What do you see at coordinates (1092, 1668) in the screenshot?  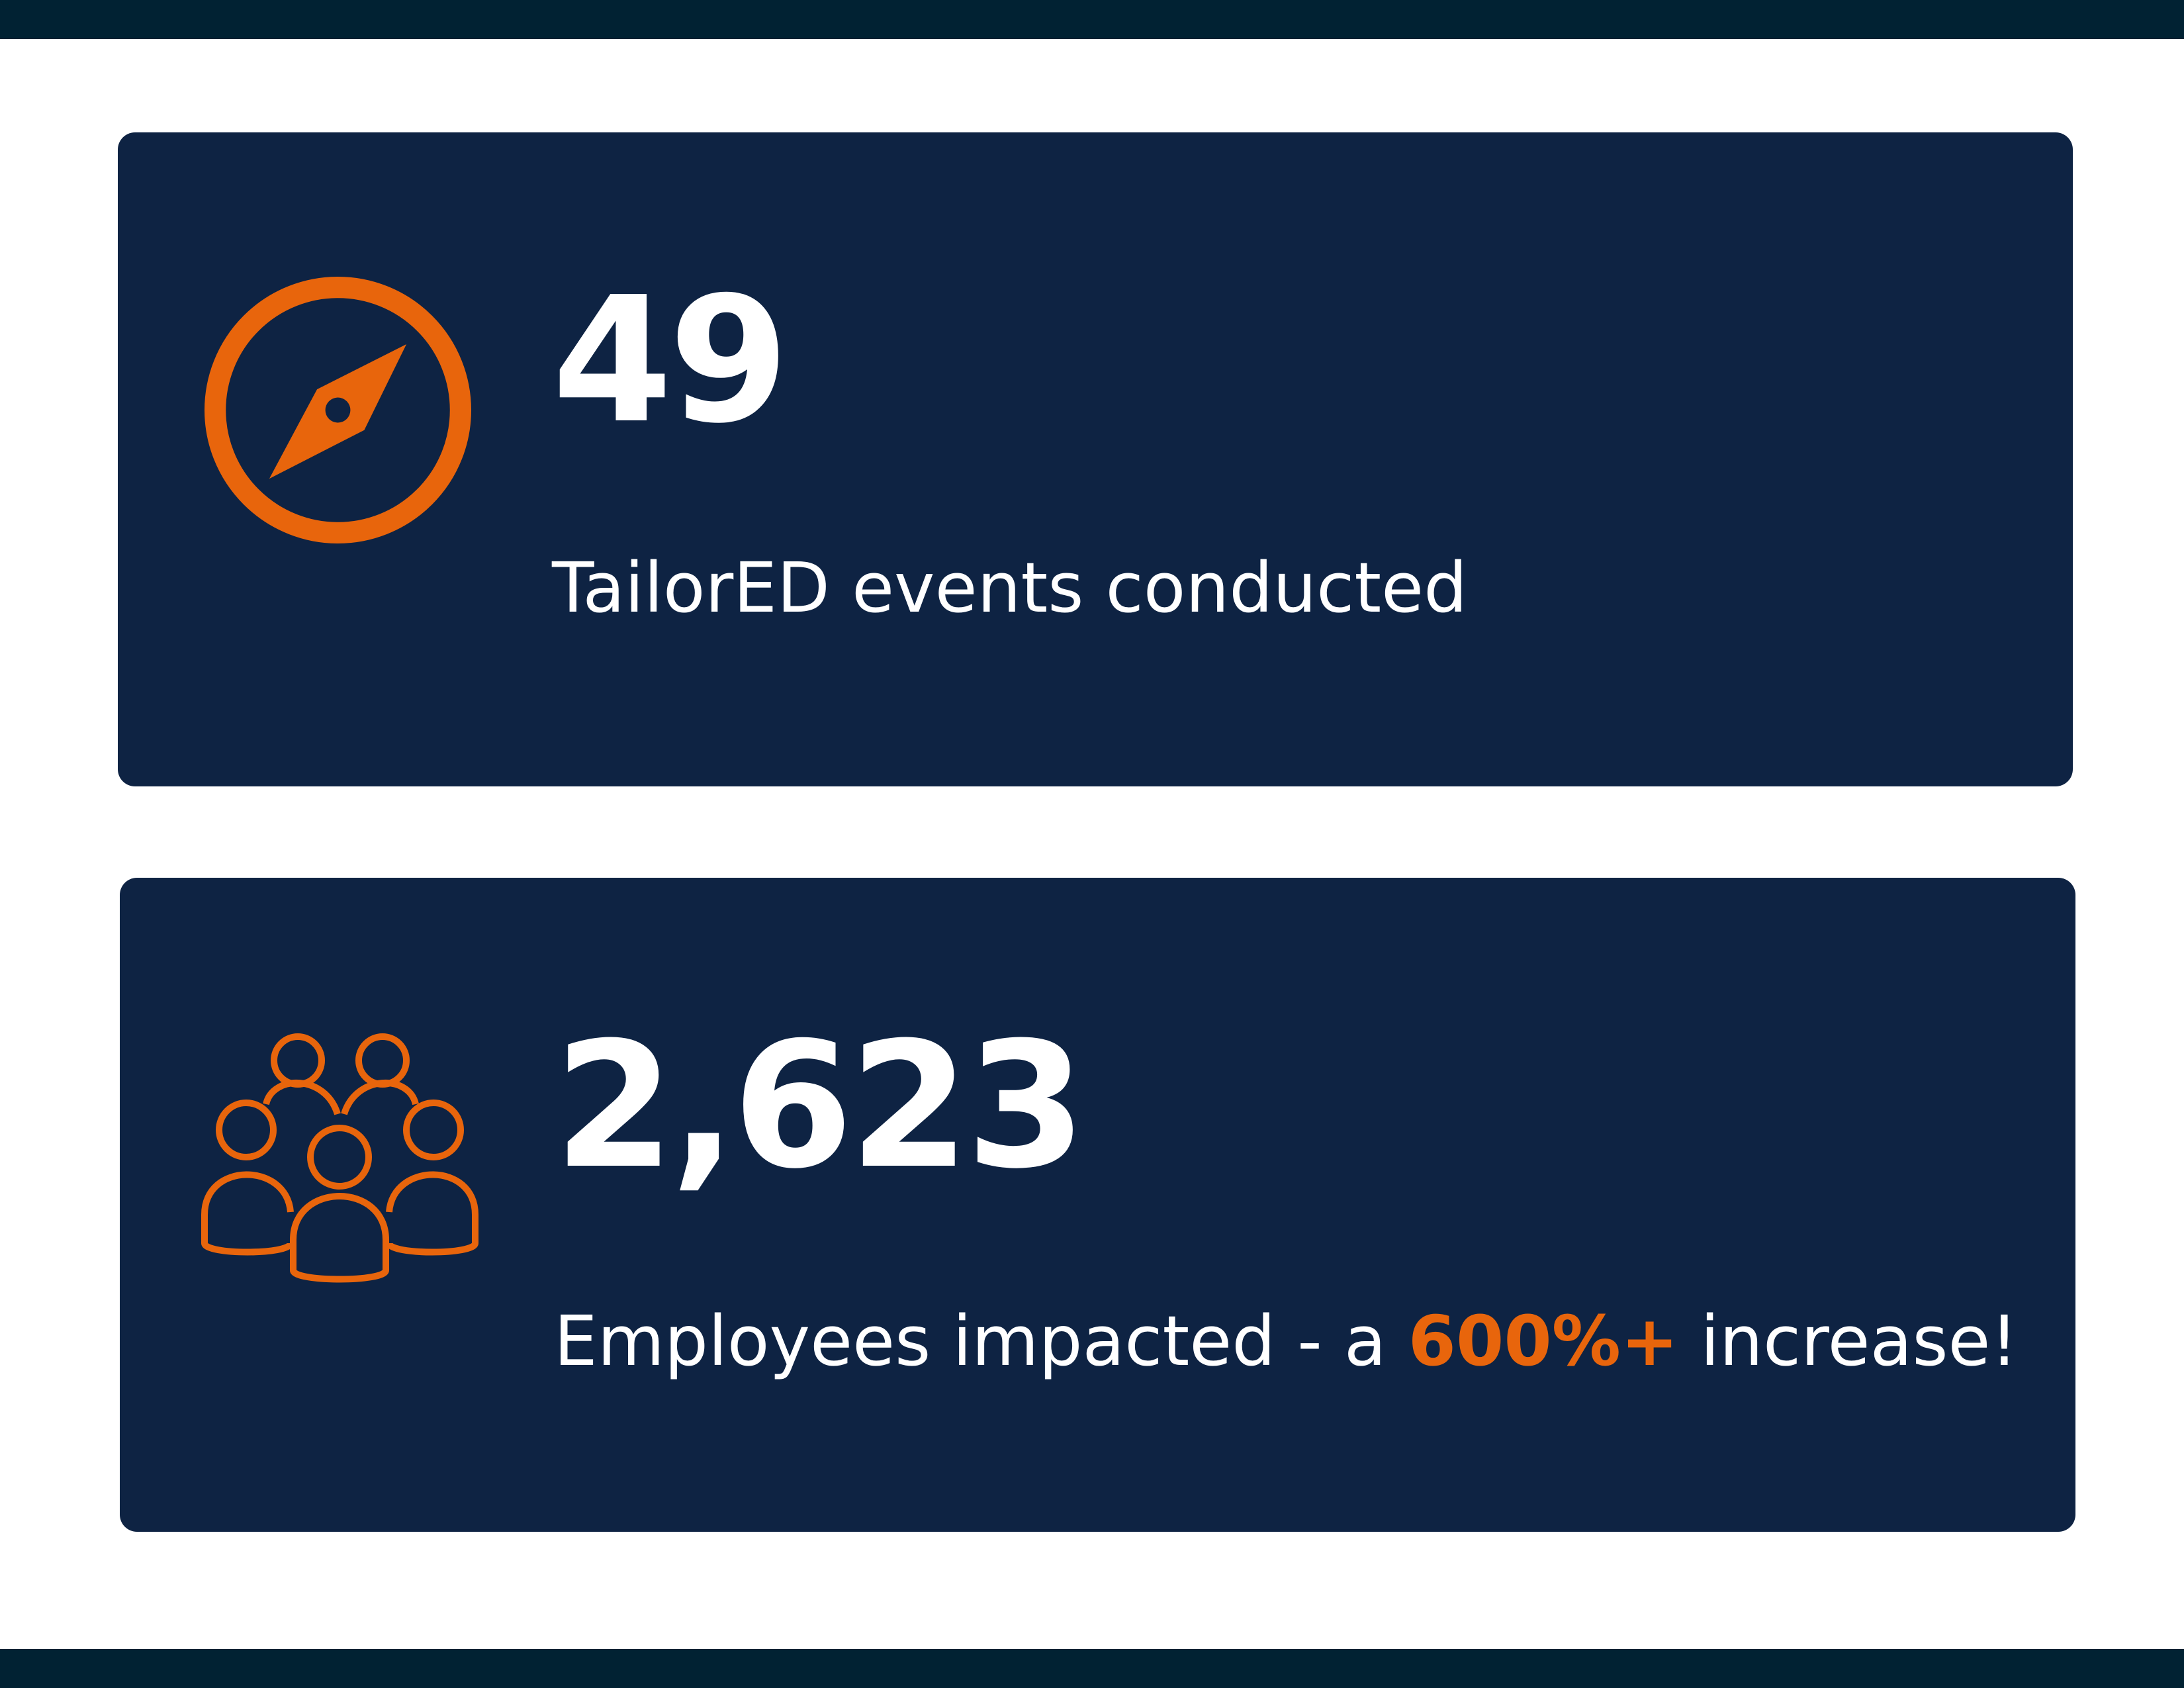 I see `bottom-banner` at bounding box center [1092, 1668].